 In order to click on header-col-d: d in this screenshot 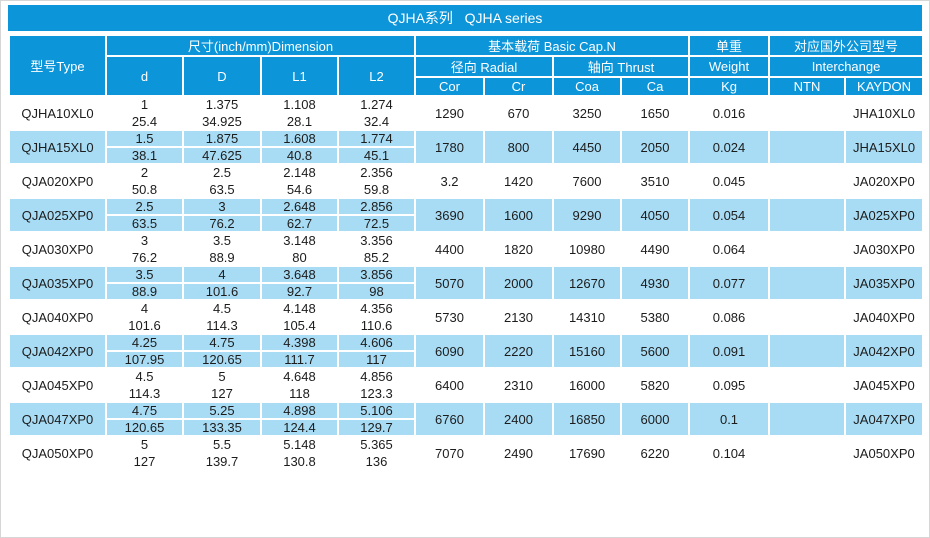, I will do `click(144, 76)`.